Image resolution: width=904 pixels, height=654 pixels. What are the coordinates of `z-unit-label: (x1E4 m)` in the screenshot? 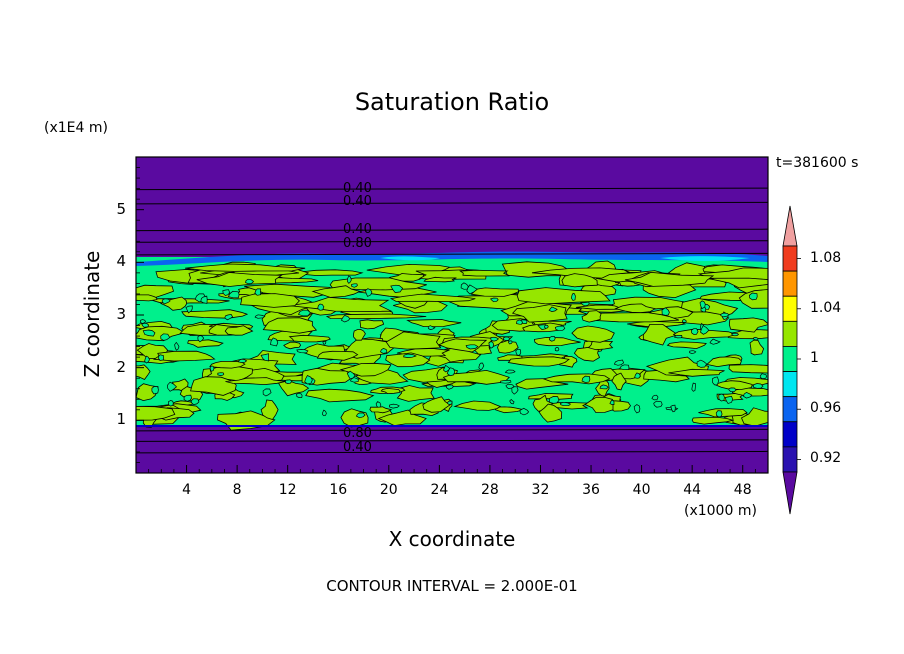 It's located at (76, 128).